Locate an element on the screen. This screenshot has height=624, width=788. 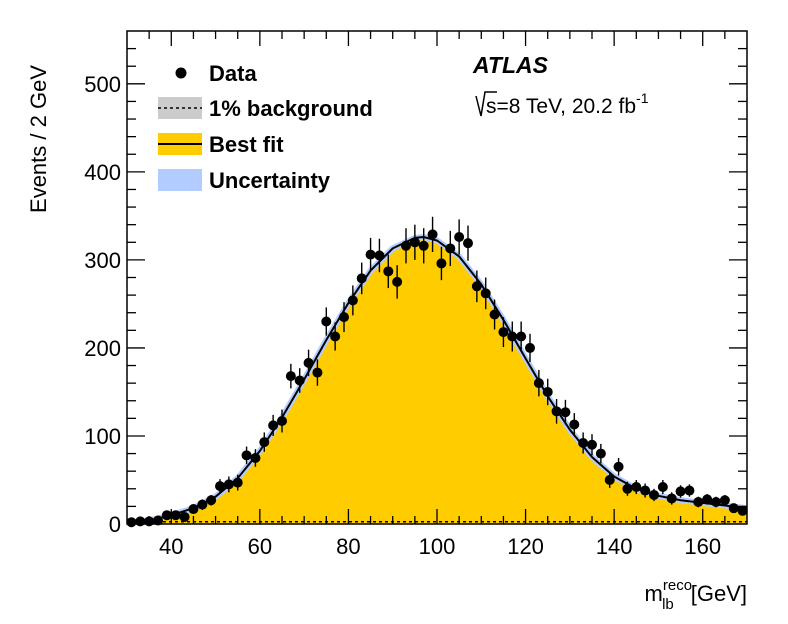
atlas-label: ATLAS is located at coordinates (510, 65).